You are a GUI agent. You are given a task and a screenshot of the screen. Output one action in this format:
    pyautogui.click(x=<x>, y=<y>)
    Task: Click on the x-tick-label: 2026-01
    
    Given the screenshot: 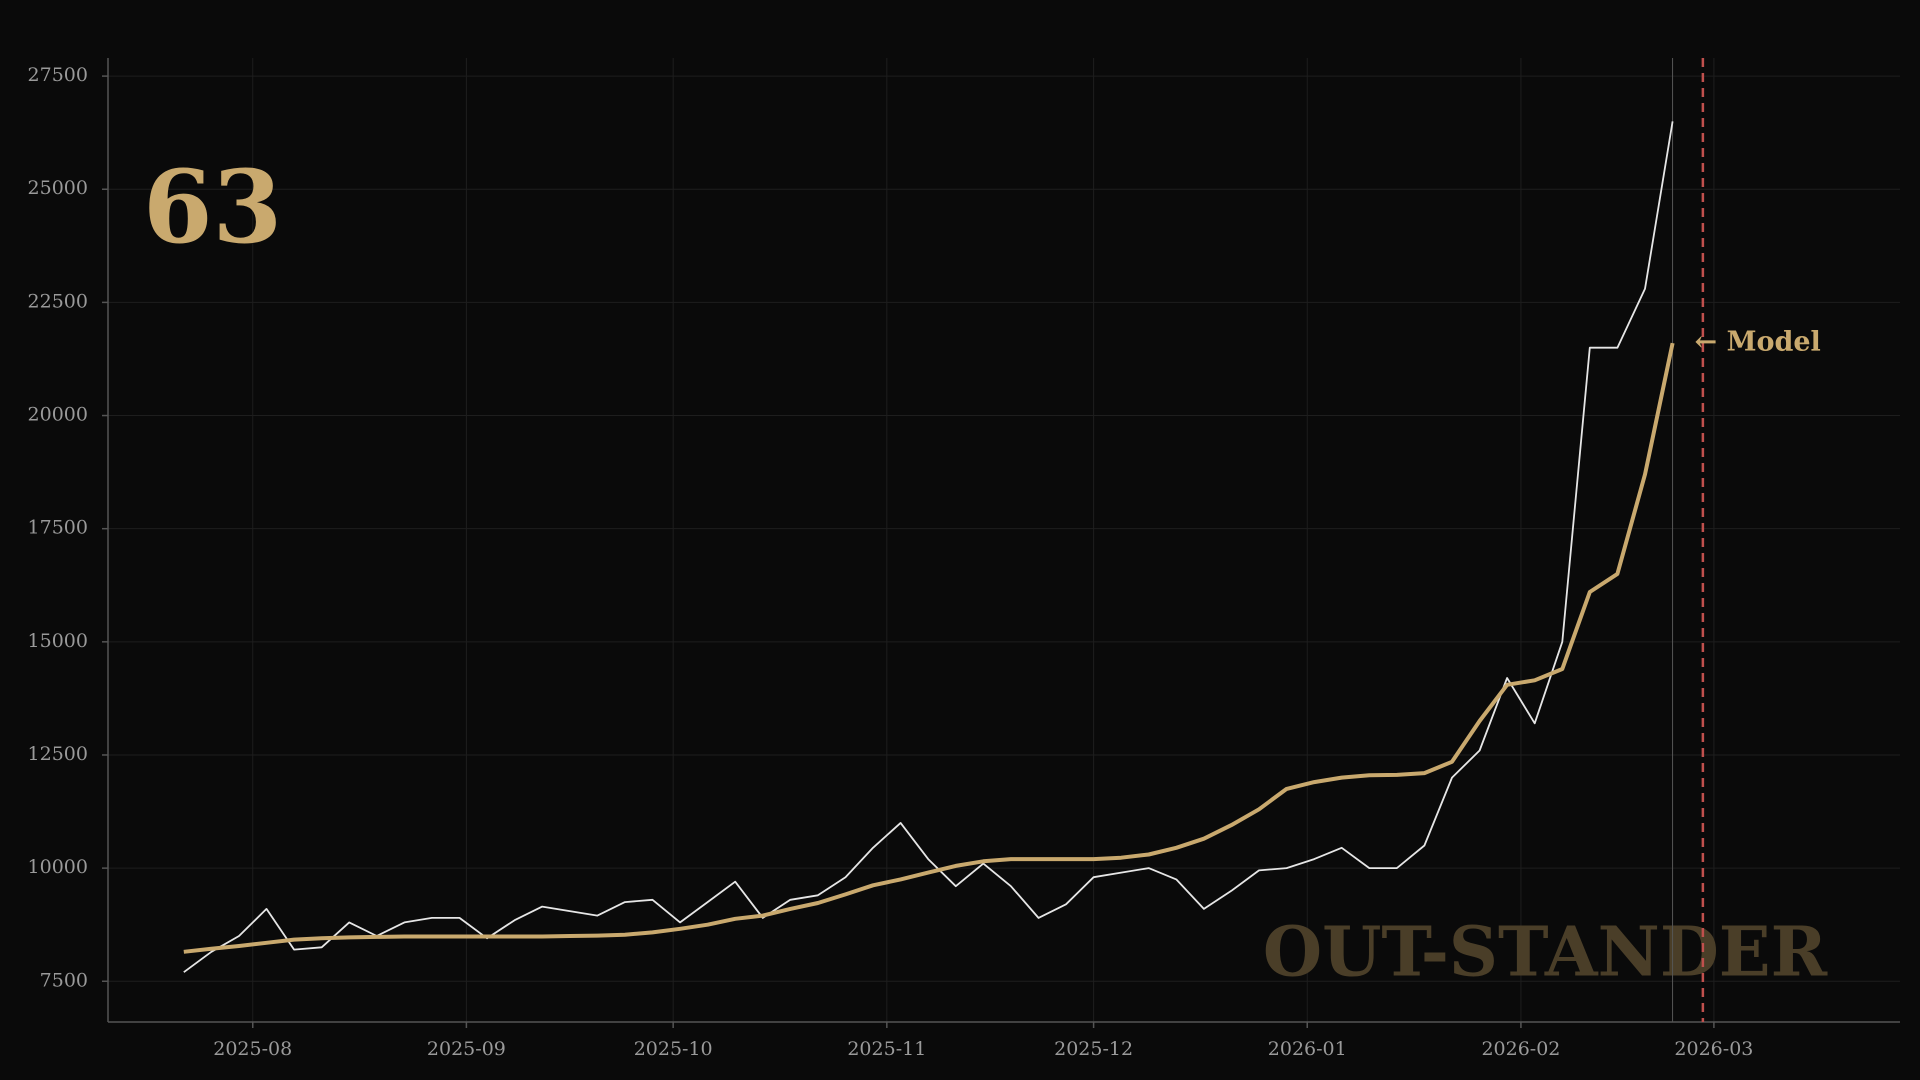 What is the action you would take?
    pyautogui.click(x=1307, y=1049)
    